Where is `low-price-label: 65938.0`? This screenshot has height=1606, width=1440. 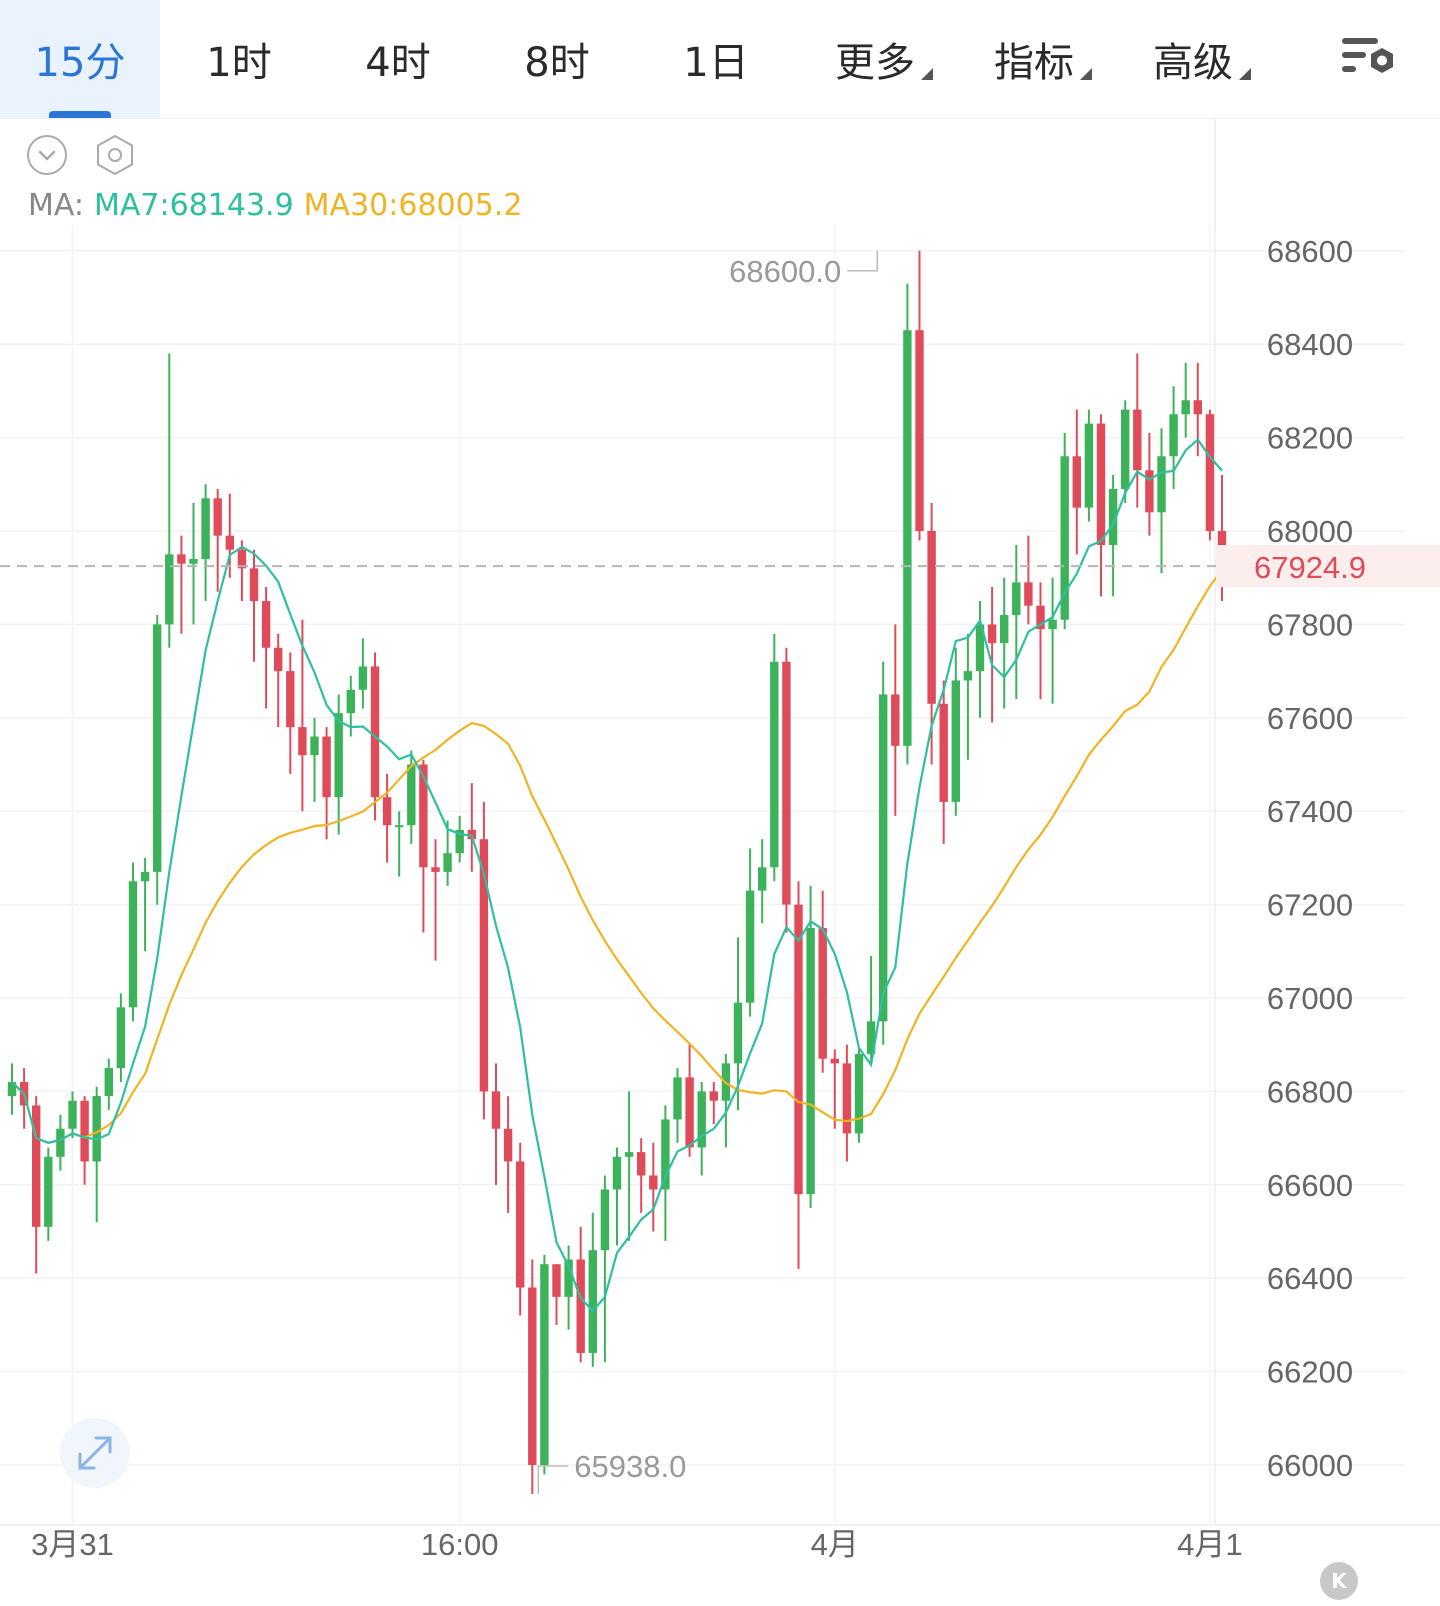 low-price-label: 65938.0 is located at coordinates (630, 1466).